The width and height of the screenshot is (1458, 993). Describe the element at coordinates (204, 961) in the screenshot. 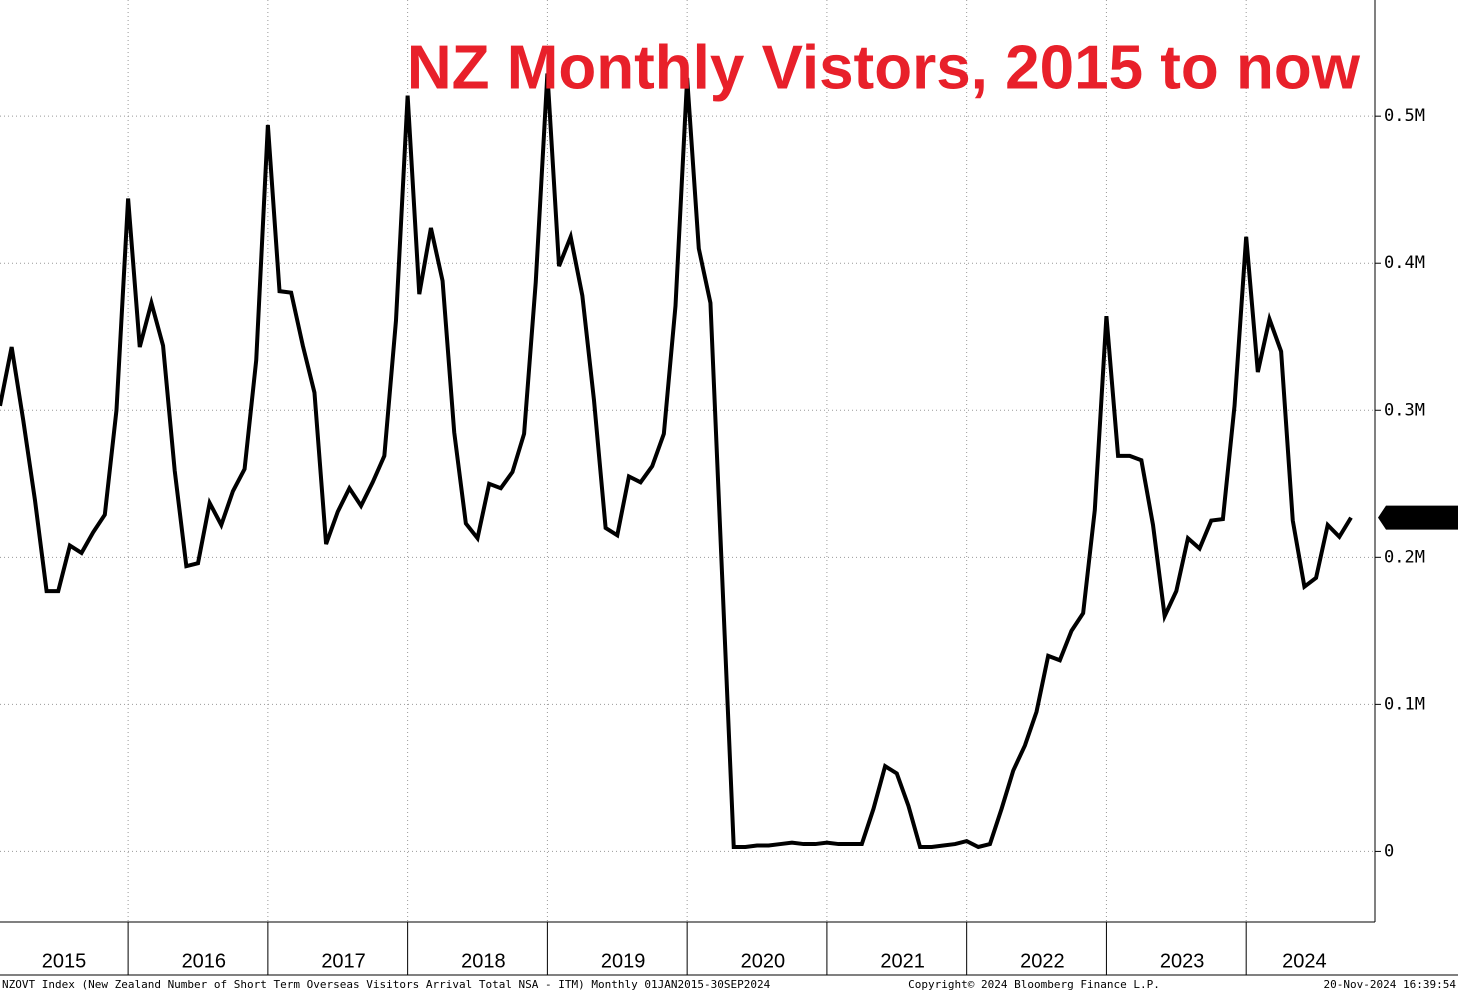

I see `x-tick-label: 2016` at that location.